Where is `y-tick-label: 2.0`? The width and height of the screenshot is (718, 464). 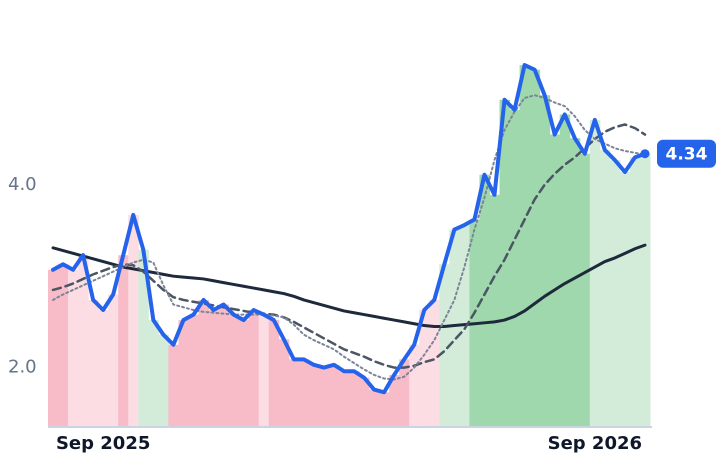
y-tick-label: 2.0 is located at coordinates (22, 367).